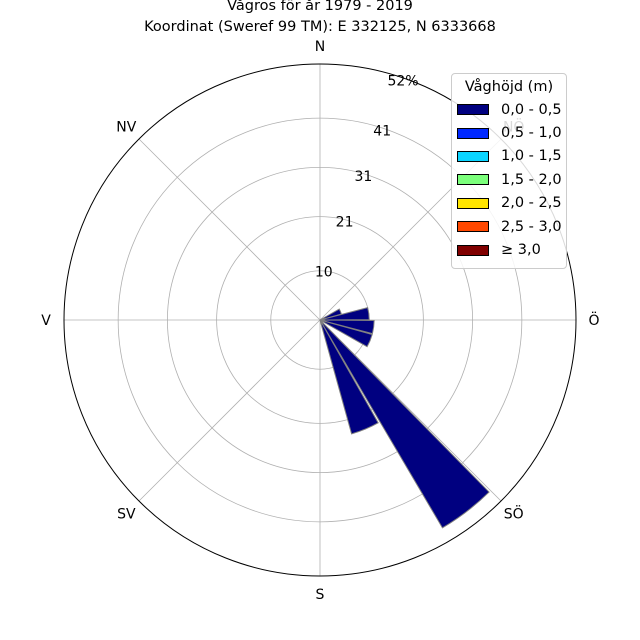 This screenshot has width=640, height=640. I want to click on chart-title: Vågros för år 1979 - 2019, so click(320, 7).